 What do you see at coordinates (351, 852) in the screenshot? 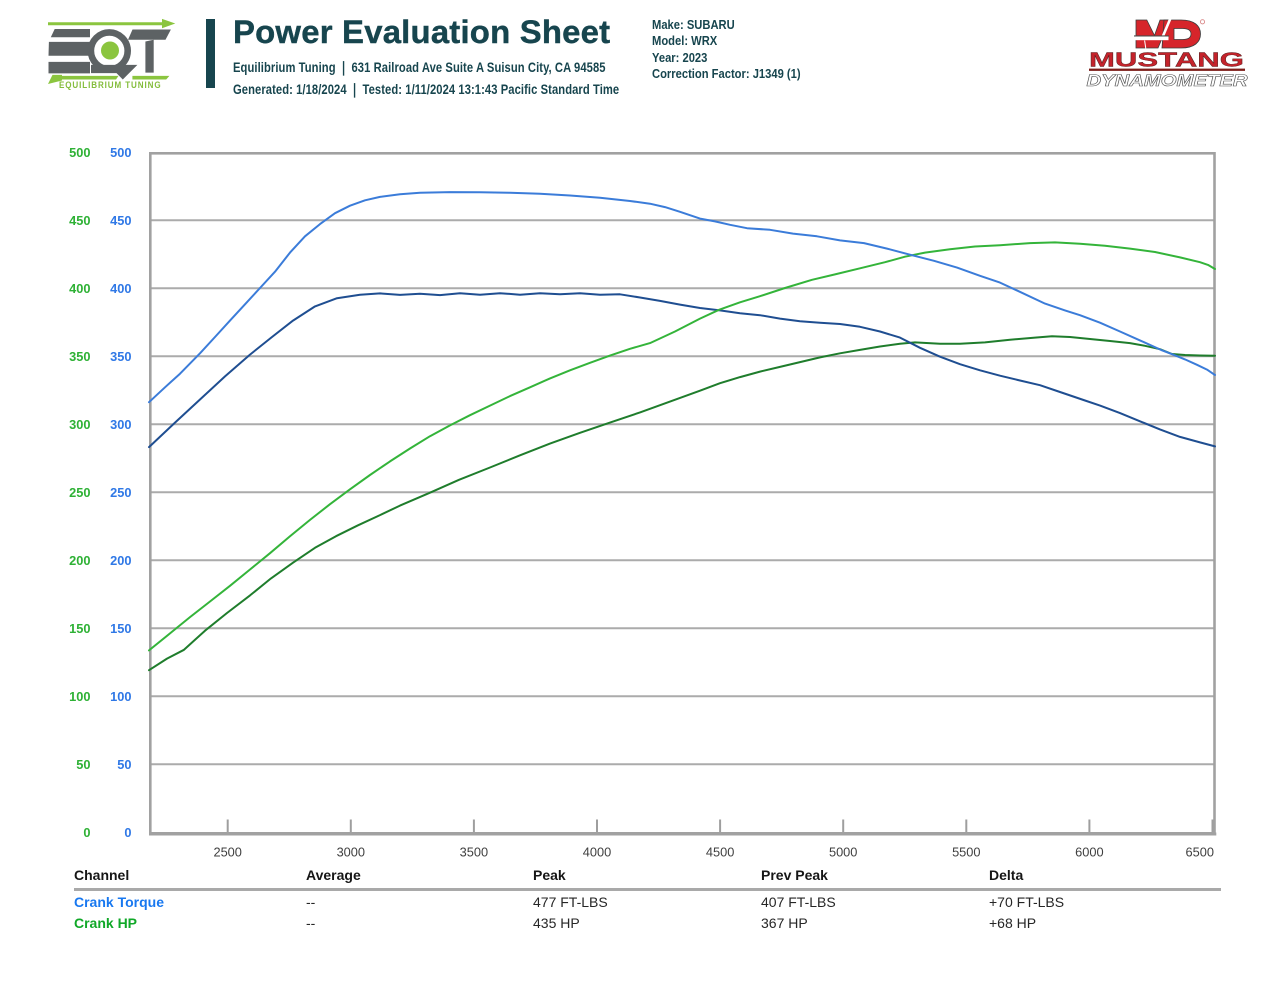
I see `svg-text: 3000` at bounding box center [351, 852].